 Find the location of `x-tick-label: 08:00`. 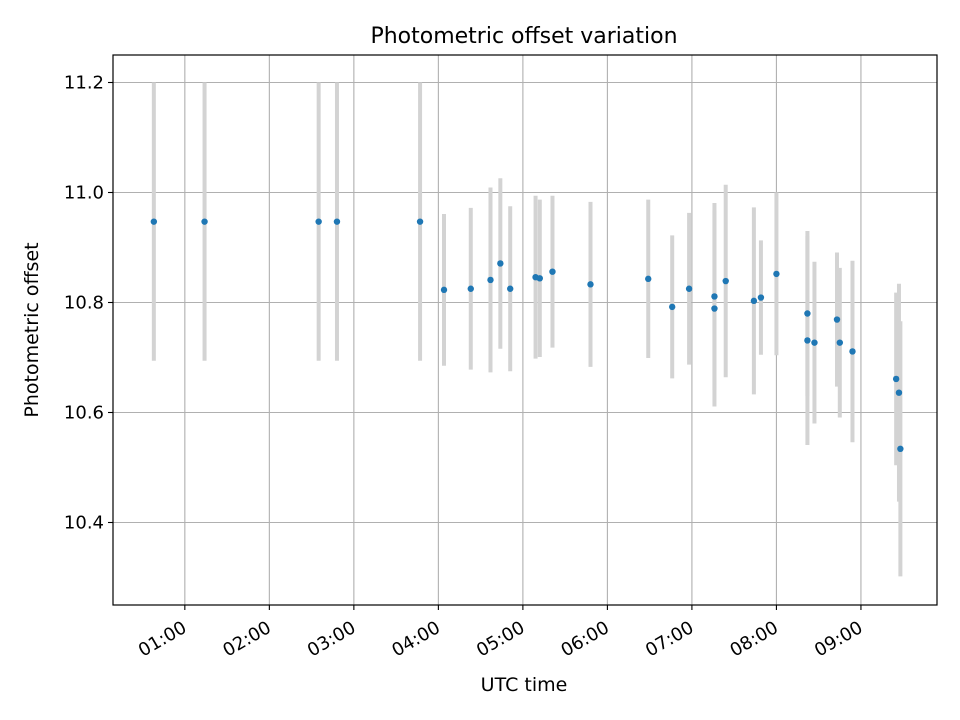

x-tick-label: 08:00 is located at coordinates (754, 639).